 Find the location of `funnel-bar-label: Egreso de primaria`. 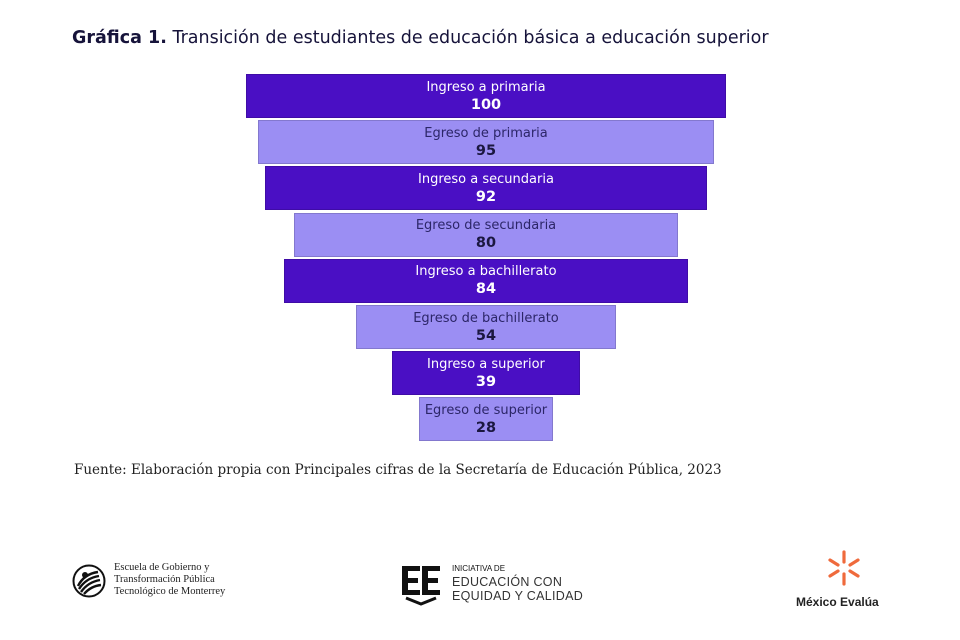

funnel-bar-label: Egreso de primaria is located at coordinates (486, 133).